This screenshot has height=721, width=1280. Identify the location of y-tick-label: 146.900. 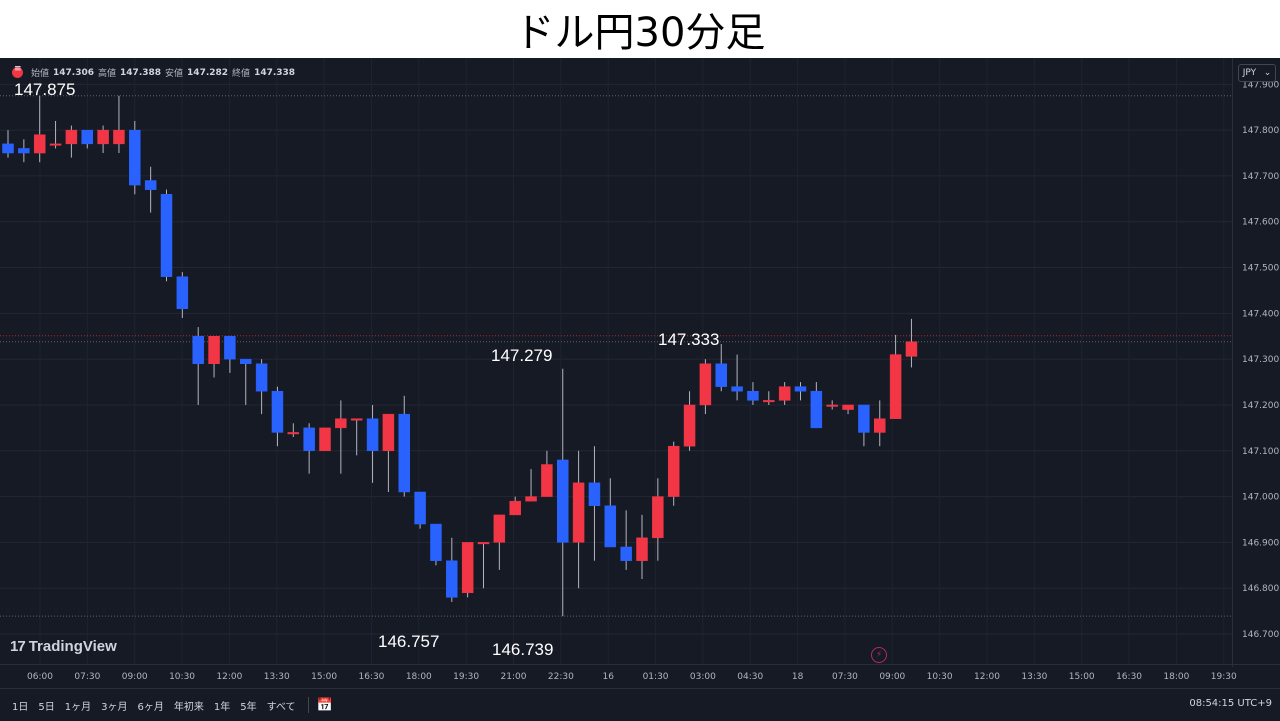
(1260, 543).